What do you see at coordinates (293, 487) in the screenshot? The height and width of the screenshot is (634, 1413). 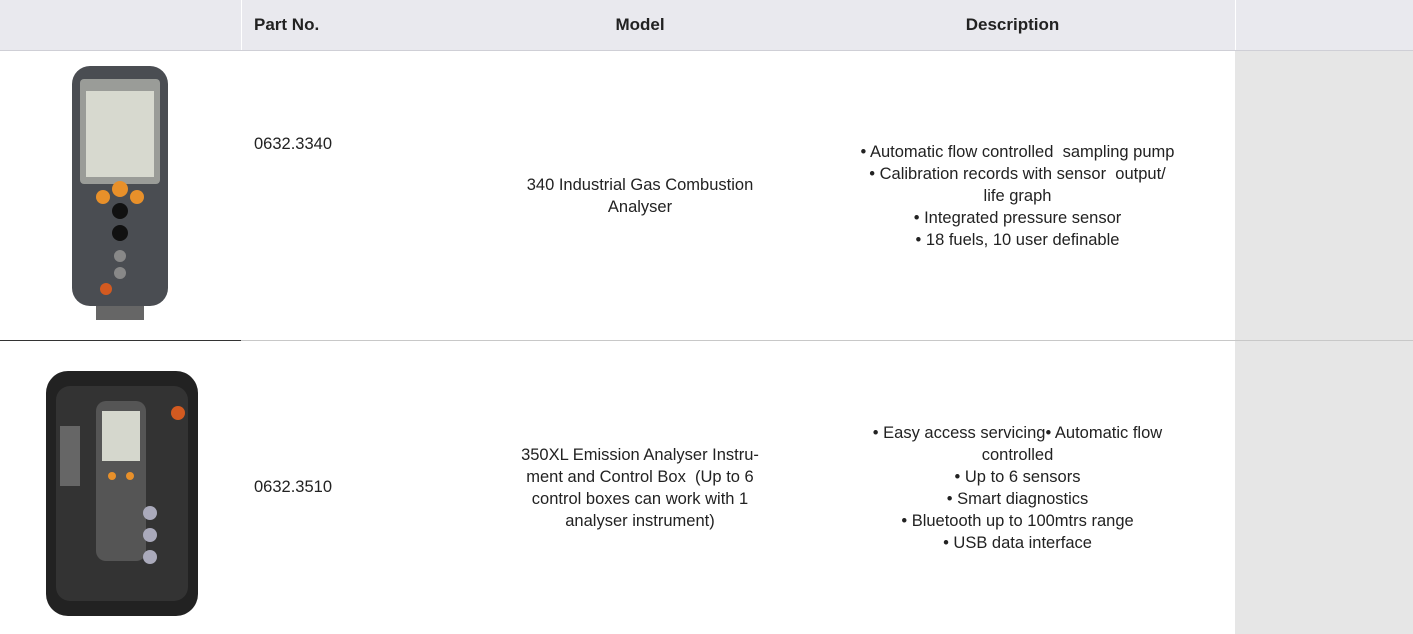 I see `part-number: 0632.3510` at bounding box center [293, 487].